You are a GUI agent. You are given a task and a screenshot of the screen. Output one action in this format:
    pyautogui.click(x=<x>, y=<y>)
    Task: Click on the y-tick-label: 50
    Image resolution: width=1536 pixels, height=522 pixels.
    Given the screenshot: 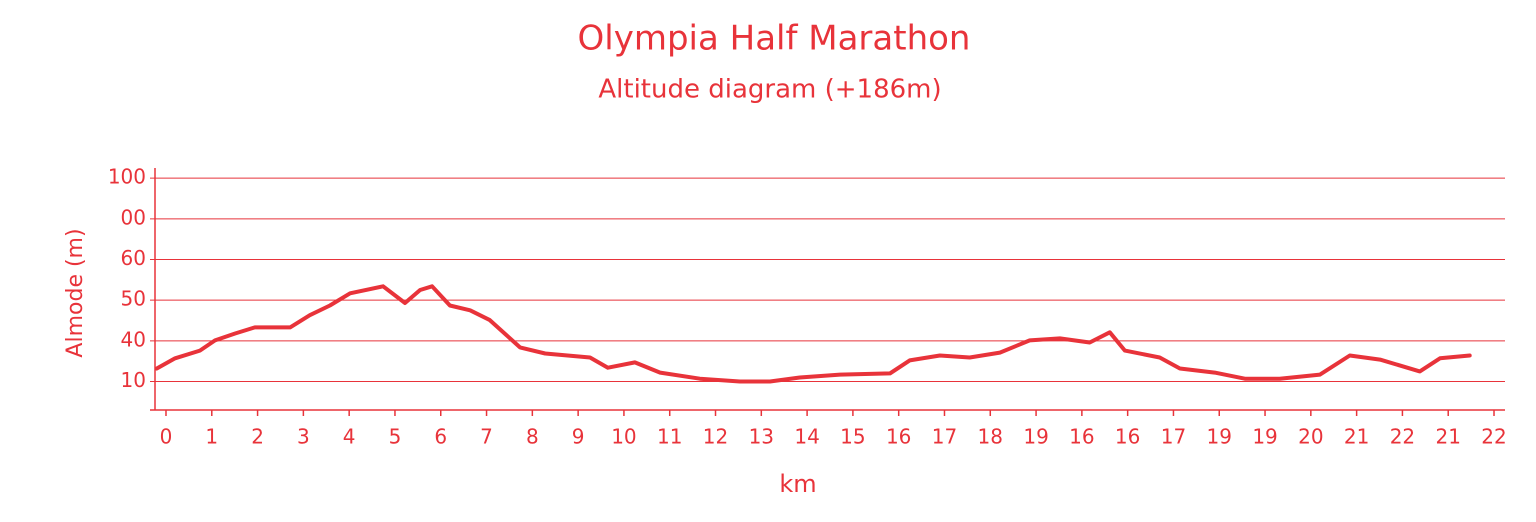 What is the action you would take?
    pyautogui.click(x=133, y=299)
    